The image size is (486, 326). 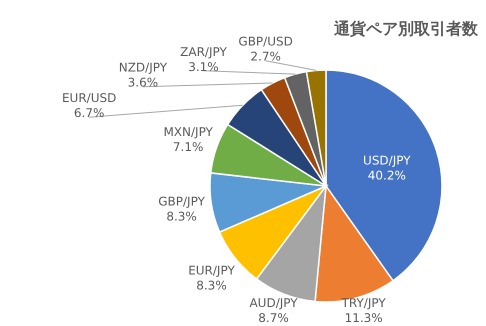 What do you see at coordinates (143, 67) in the screenshot?
I see `slice-label: NZD/JPY` at bounding box center [143, 67].